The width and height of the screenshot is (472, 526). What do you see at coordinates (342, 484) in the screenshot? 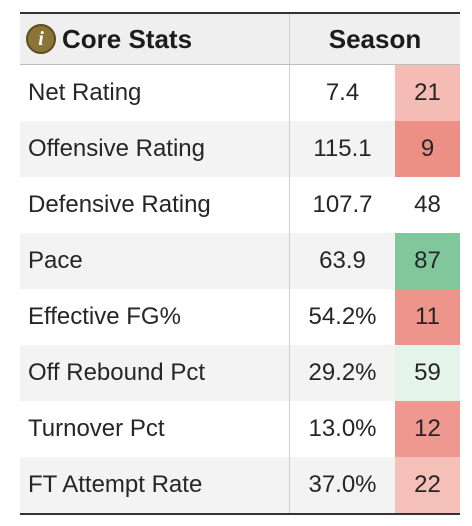
I see `stat-value: 37.0%` at bounding box center [342, 484].